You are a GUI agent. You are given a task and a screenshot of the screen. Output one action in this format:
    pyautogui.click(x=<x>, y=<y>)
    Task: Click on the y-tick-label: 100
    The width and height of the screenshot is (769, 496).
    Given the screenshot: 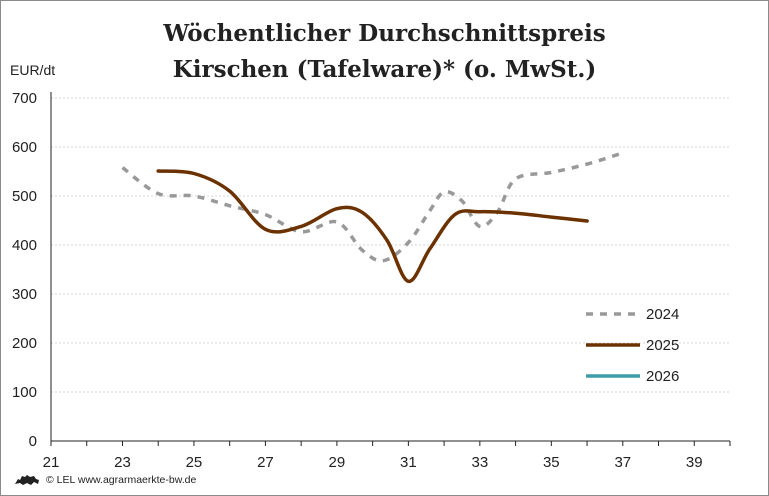 What is the action you would take?
    pyautogui.click(x=24, y=392)
    